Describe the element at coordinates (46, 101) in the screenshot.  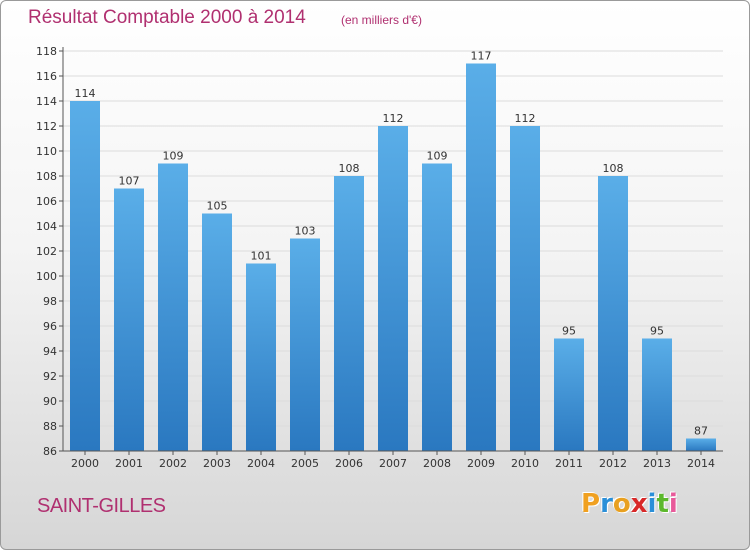
I see `y-tick-label: 114` at that location.